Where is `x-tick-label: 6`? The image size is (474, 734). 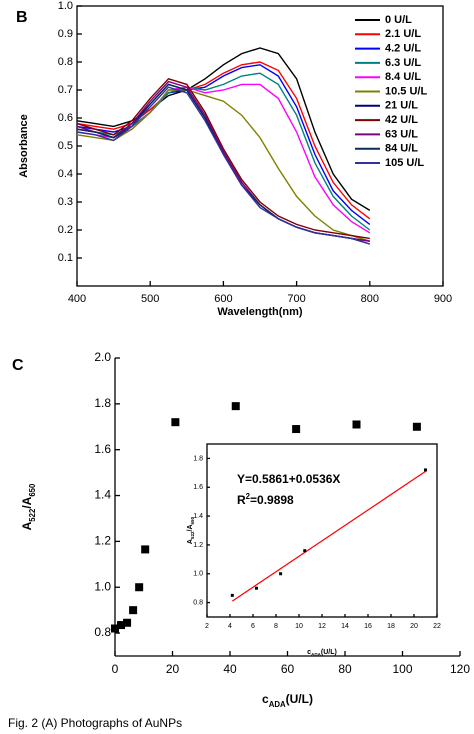
x-tick-label: 6 is located at coordinates (253, 626).